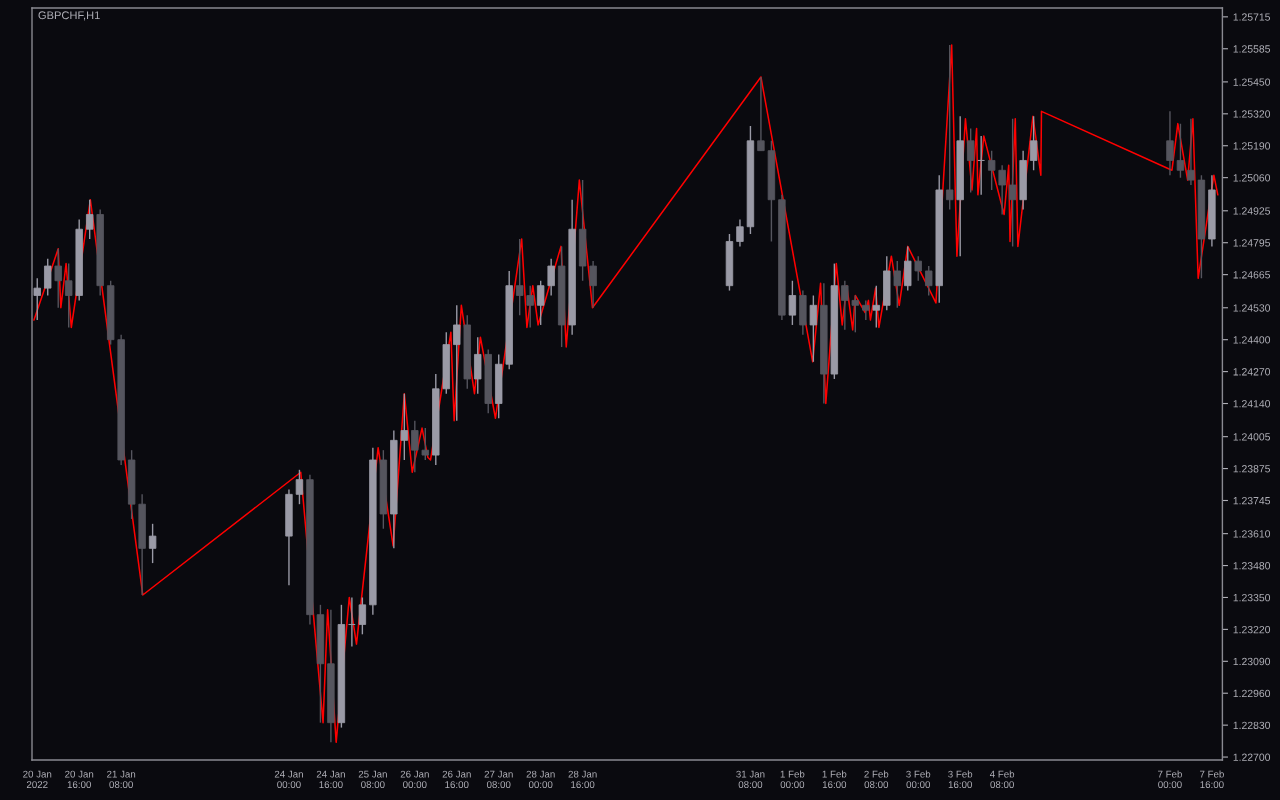  I want to click on x-tick-label: 4 Feb 08:00, so click(1002, 779).